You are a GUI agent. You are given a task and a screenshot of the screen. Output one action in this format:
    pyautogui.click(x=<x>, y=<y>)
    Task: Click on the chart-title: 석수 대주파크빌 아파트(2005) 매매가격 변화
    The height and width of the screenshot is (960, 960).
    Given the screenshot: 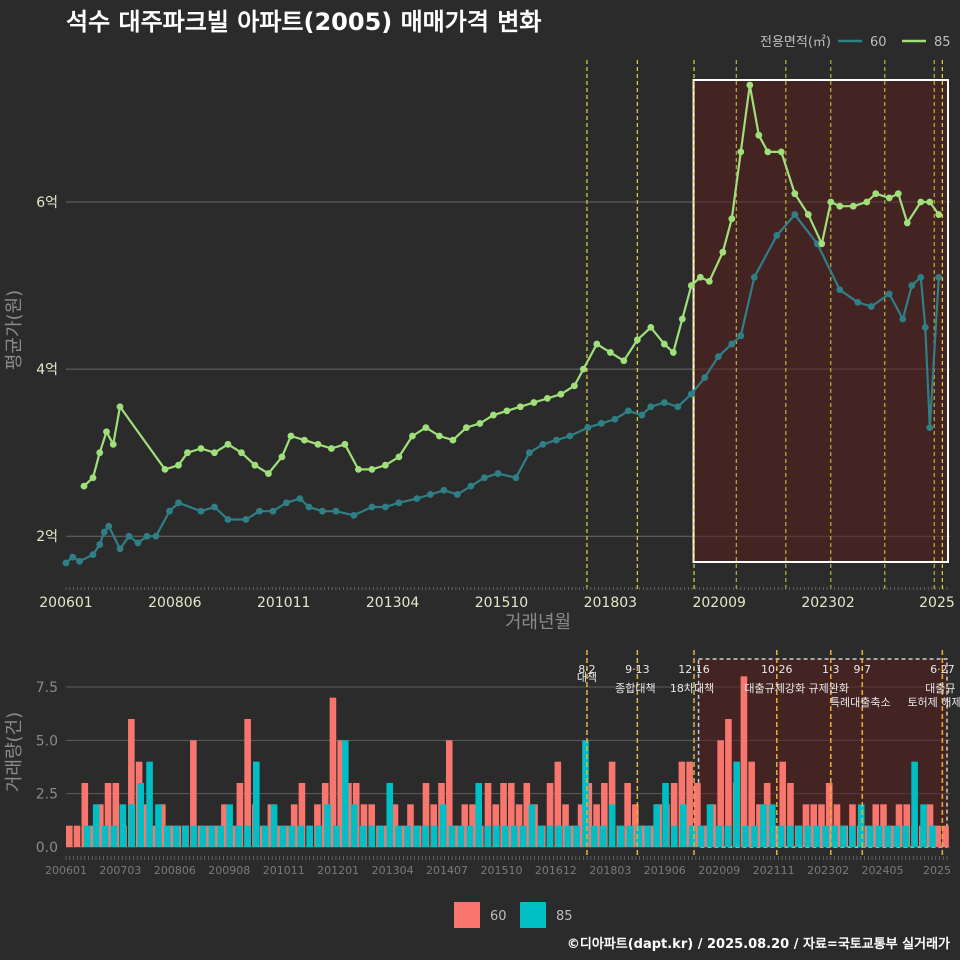 What is the action you would take?
    pyautogui.click(x=303, y=22)
    